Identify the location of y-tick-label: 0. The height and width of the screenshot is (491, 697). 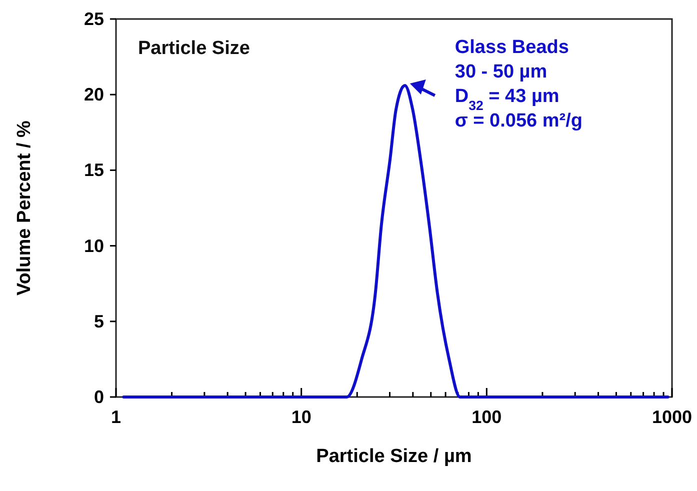
(99, 397).